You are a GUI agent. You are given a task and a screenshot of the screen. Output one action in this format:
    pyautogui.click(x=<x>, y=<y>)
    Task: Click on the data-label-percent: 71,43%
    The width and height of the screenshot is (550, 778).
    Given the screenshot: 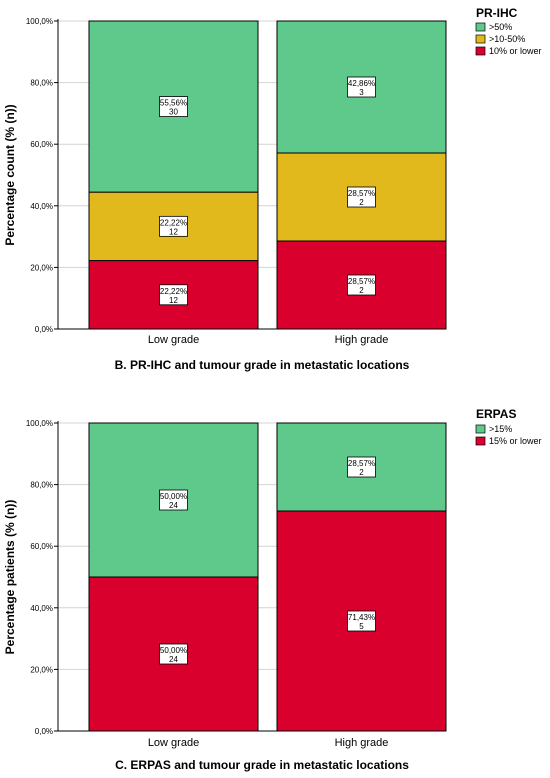 What is the action you would take?
    pyautogui.click(x=361, y=617)
    